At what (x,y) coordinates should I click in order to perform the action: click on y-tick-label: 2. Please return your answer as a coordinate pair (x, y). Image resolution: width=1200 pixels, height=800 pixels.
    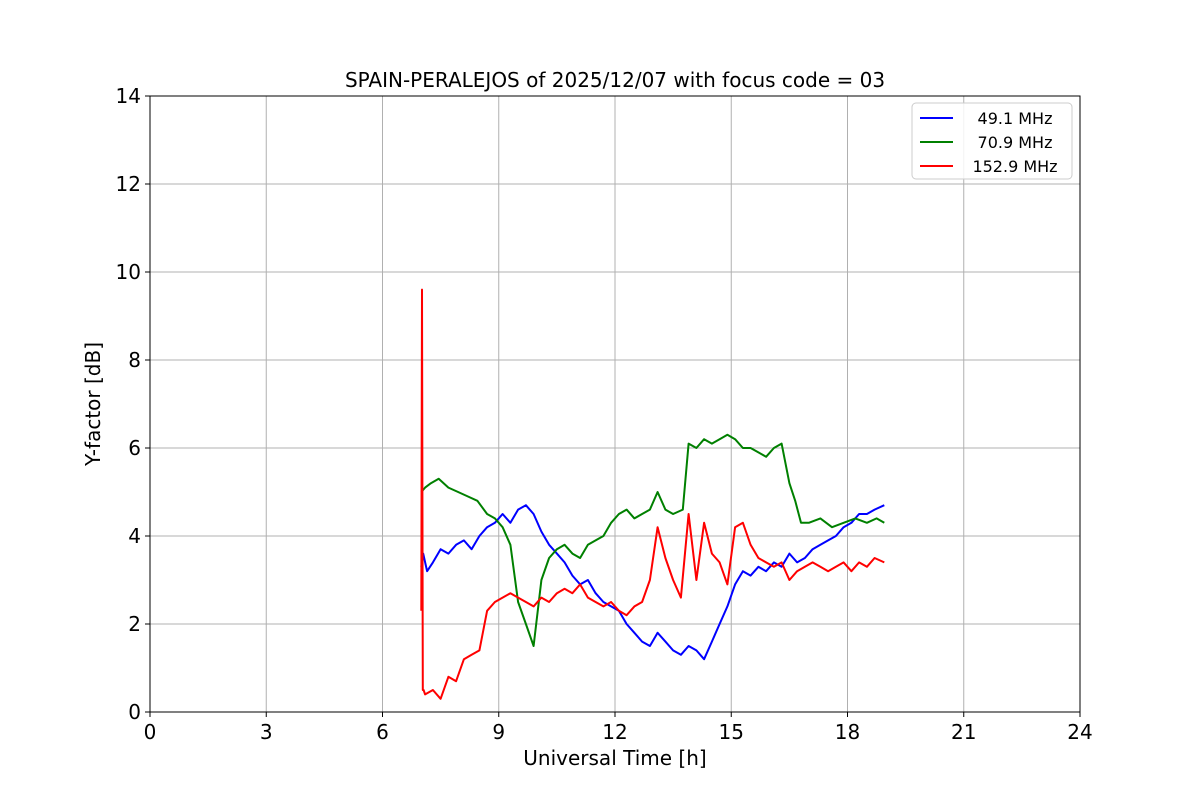
    Looking at the image, I should click on (134, 624).